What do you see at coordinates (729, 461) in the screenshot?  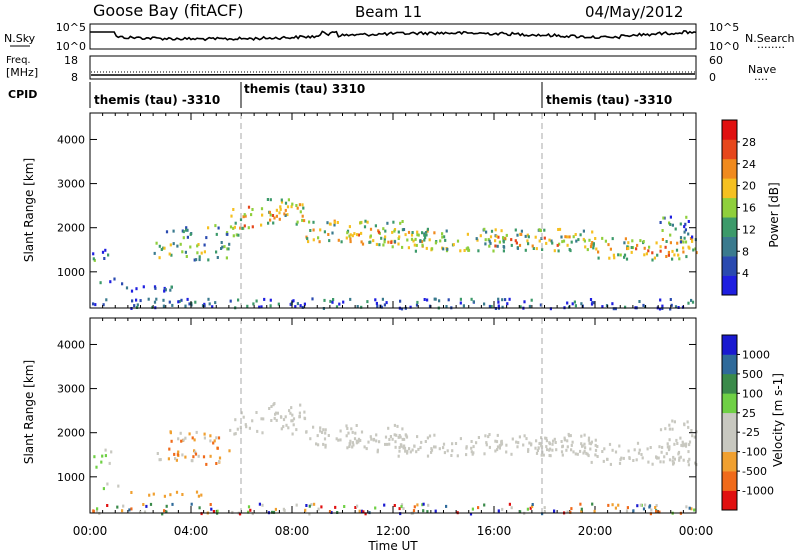 I see `velocity-colorbar-segment` at bounding box center [729, 461].